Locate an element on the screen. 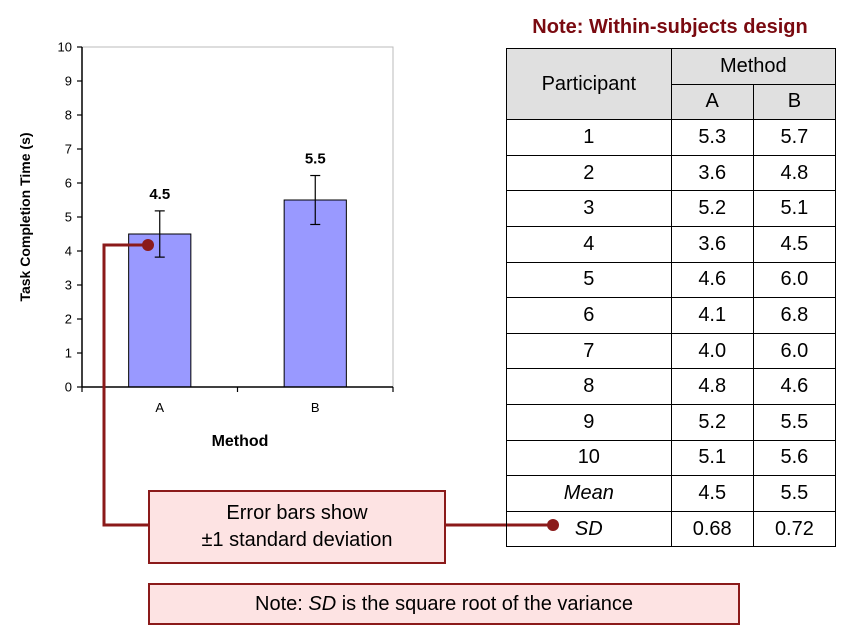 This screenshot has height=626, width=843. value-method-b: 0.72 is located at coordinates (794, 529).